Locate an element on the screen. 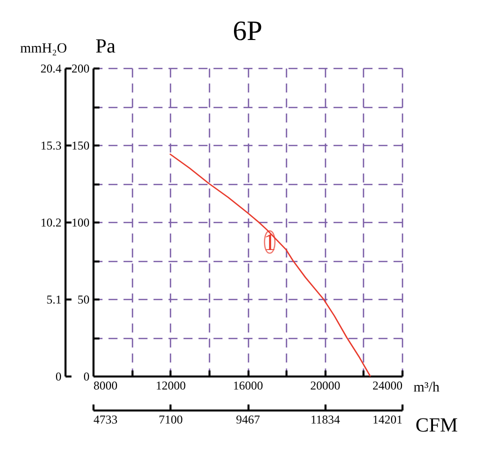 This screenshot has height=450, width=500. y-axis-title: Pa is located at coordinates (106, 47).